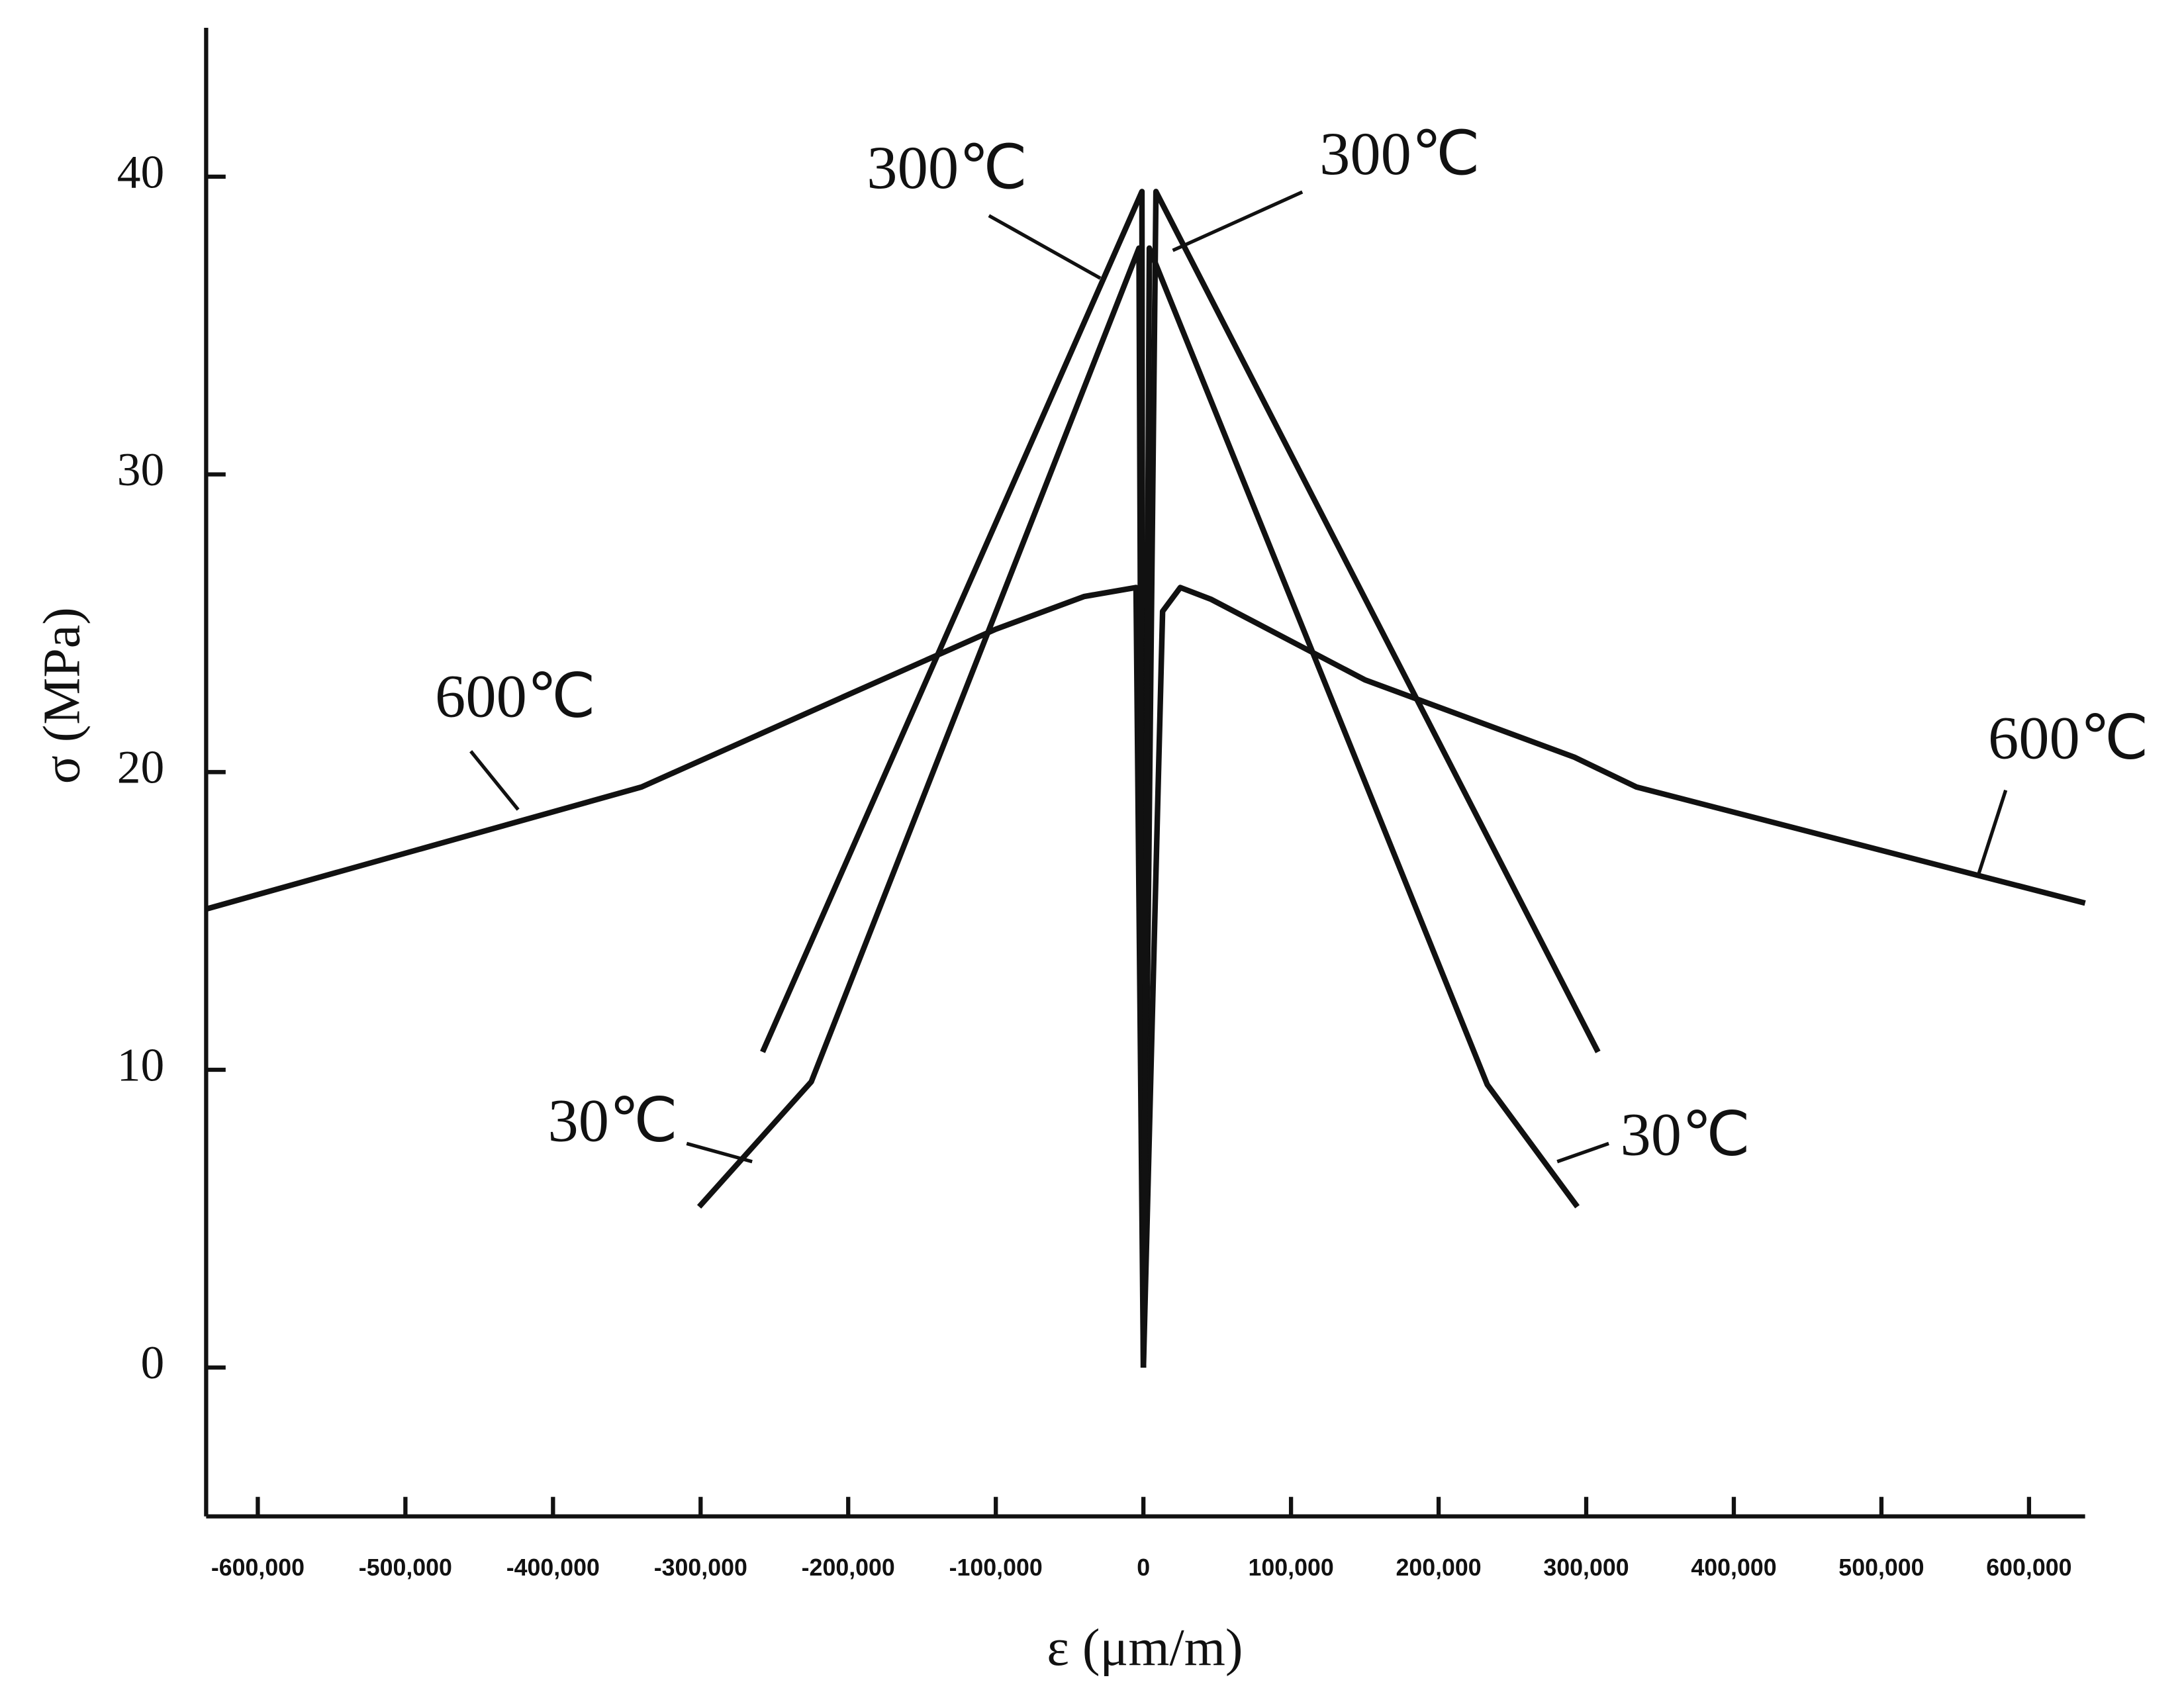 This screenshot has height=1700, width=2184. What do you see at coordinates (141, 767) in the screenshot?
I see `y-tick-label: 20` at bounding box center [141, 767].